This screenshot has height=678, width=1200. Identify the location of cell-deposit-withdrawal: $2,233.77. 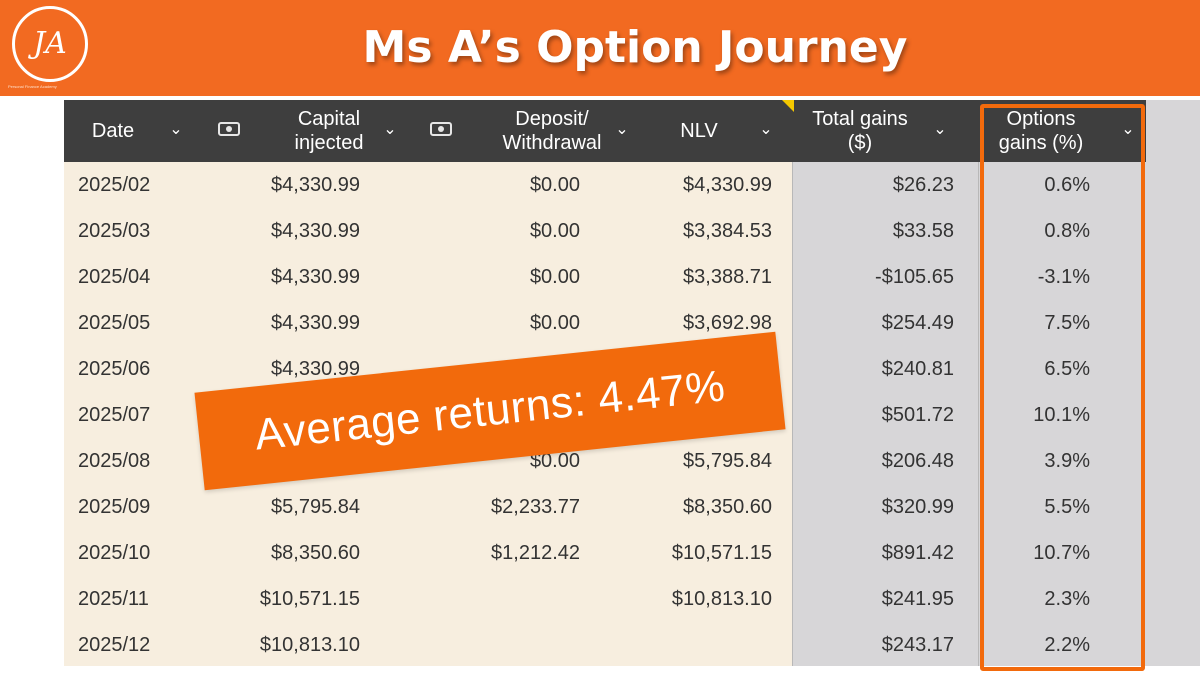
(535, 507).